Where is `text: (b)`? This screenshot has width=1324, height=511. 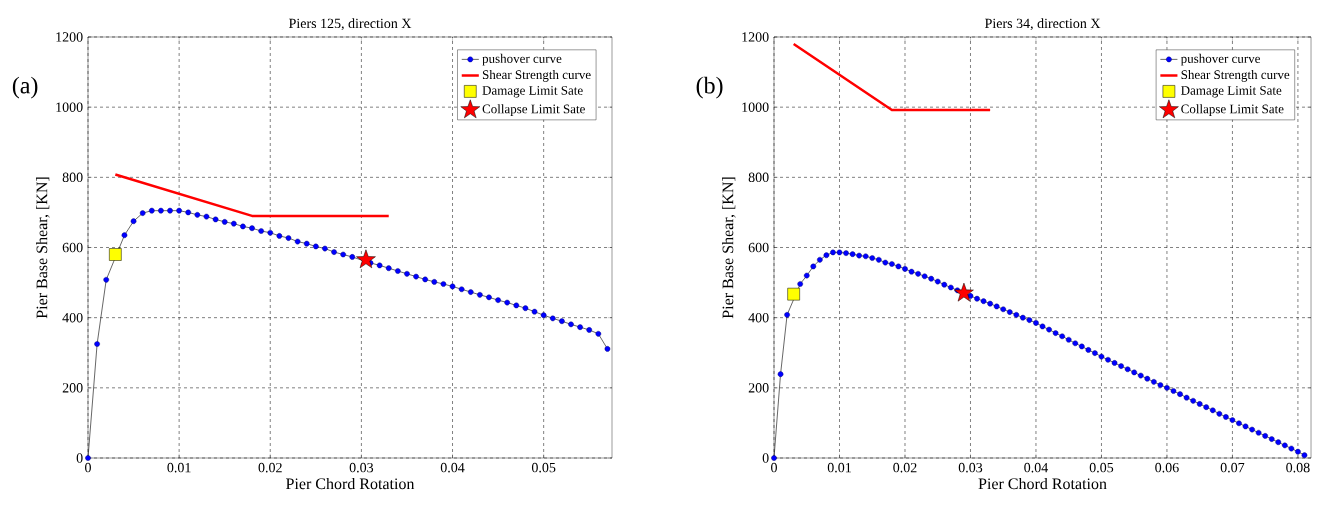
text: (b) is located at coordinates (709, 87).